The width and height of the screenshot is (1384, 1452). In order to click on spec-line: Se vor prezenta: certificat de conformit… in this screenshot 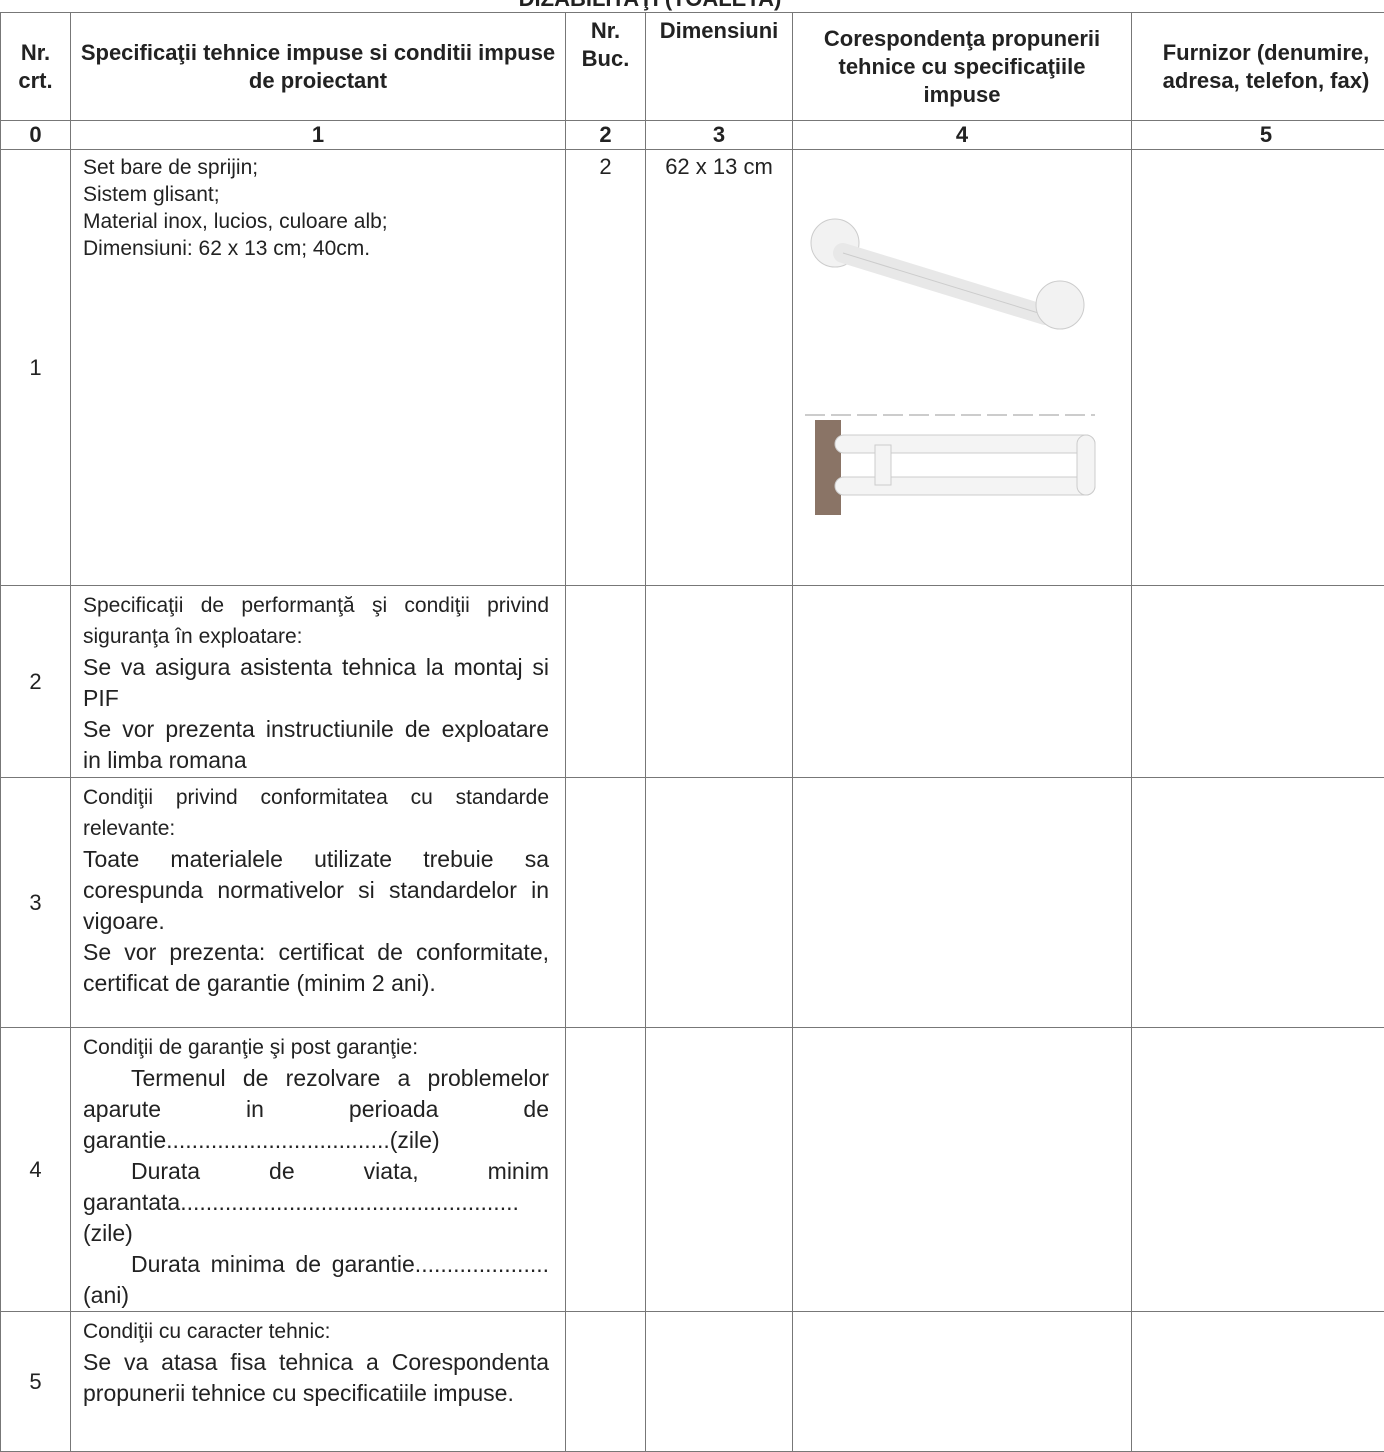, I will do `click(316, 968)`.